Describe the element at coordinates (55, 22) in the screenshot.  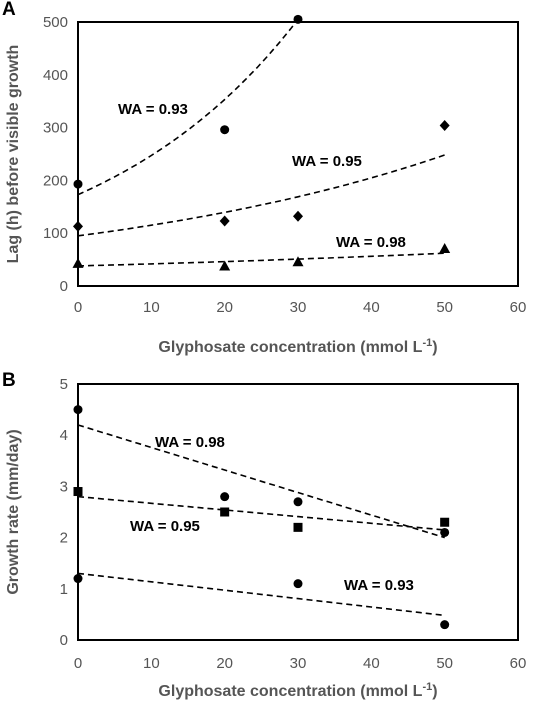
I see `y-tick-label: 500` at that location.